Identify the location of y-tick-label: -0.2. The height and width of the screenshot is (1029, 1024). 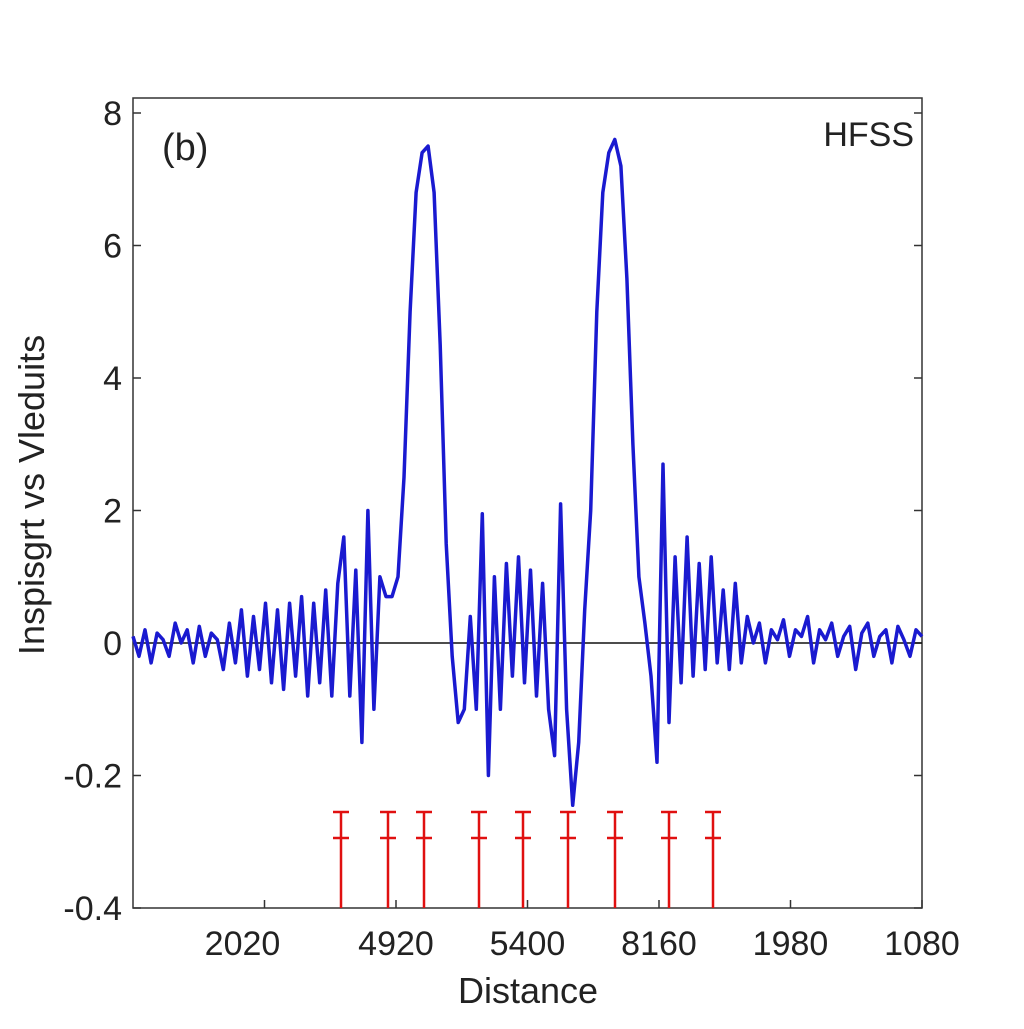
(92, 777).